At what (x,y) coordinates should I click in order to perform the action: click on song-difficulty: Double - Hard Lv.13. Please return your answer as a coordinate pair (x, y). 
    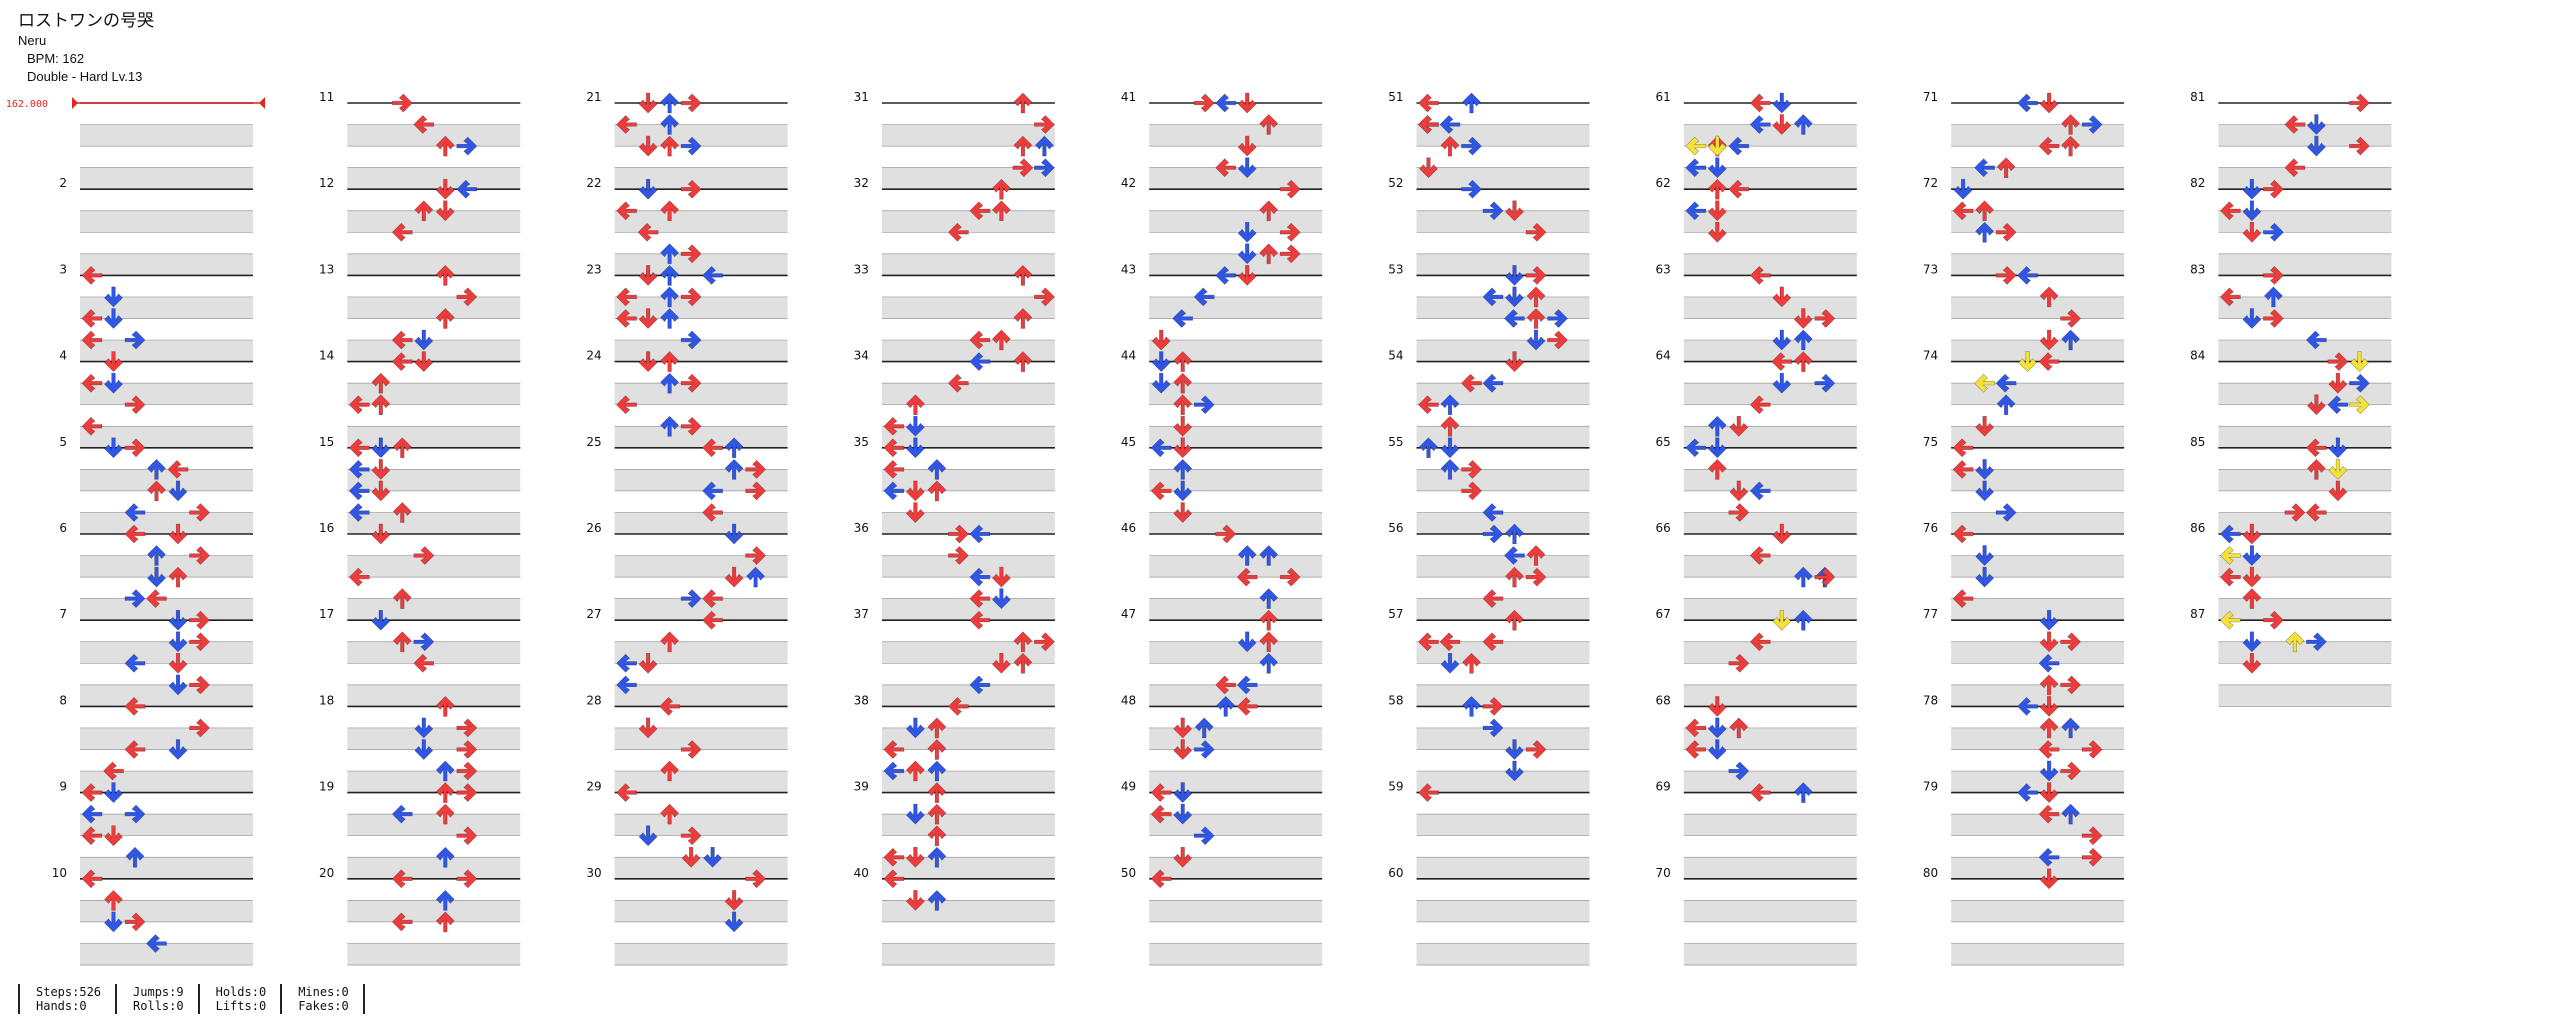
    Looking at the image, I should click on (85, 76).